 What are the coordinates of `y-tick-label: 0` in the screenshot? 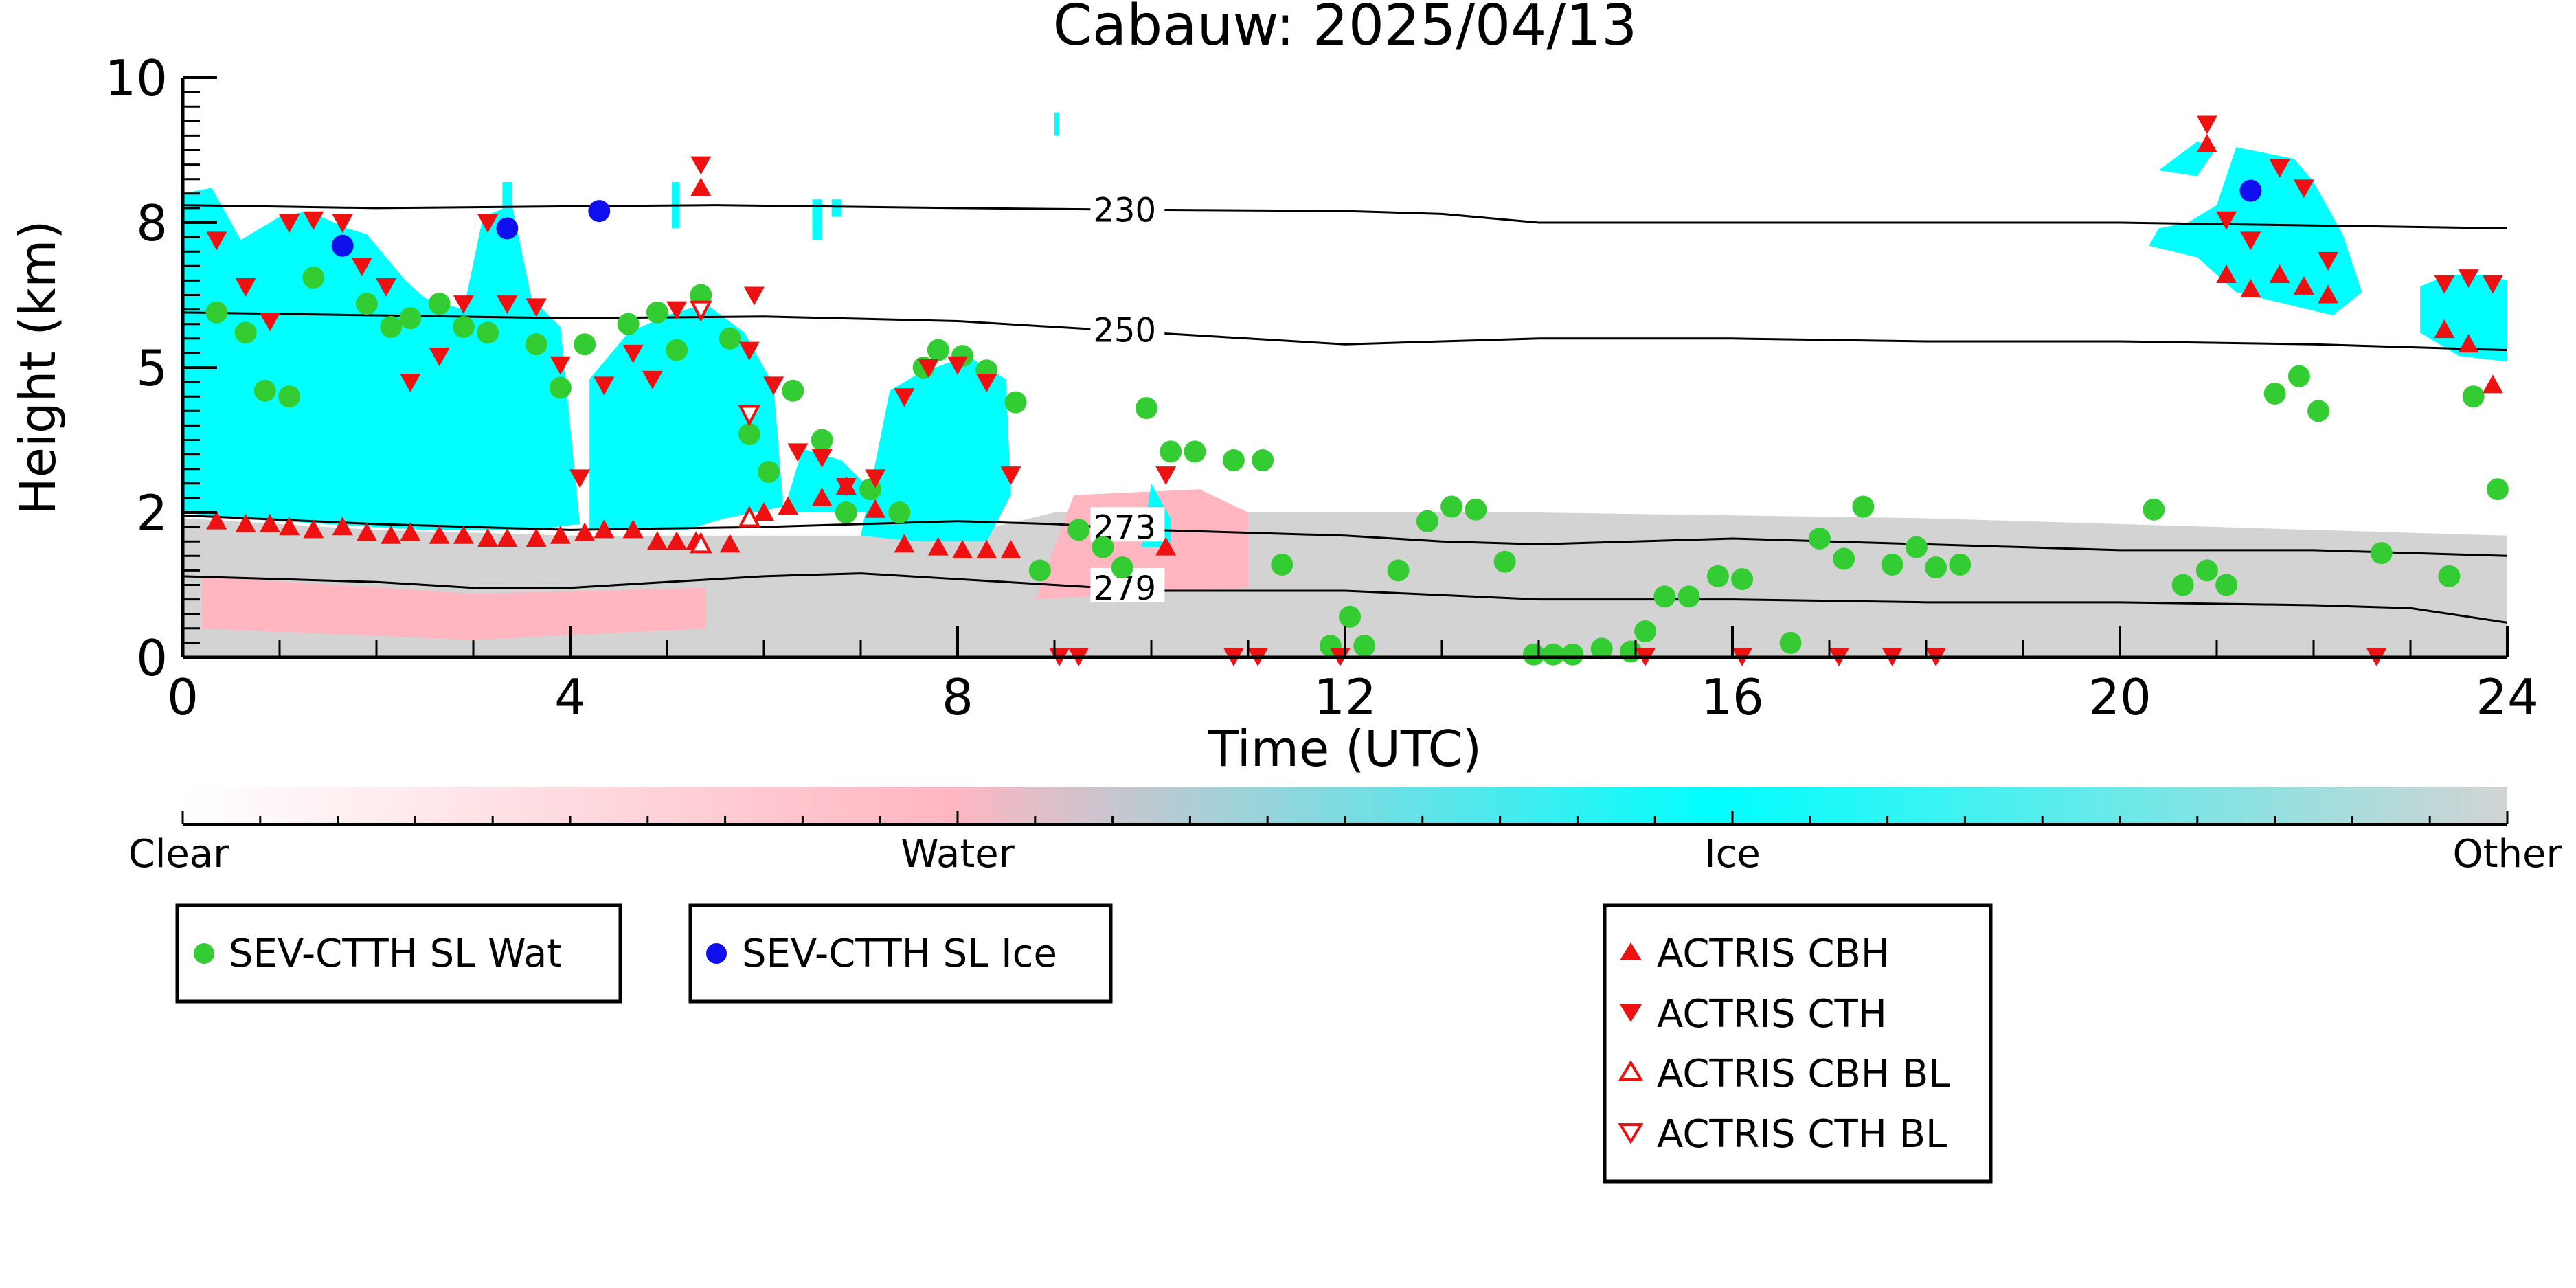 It's located at (152, 658).